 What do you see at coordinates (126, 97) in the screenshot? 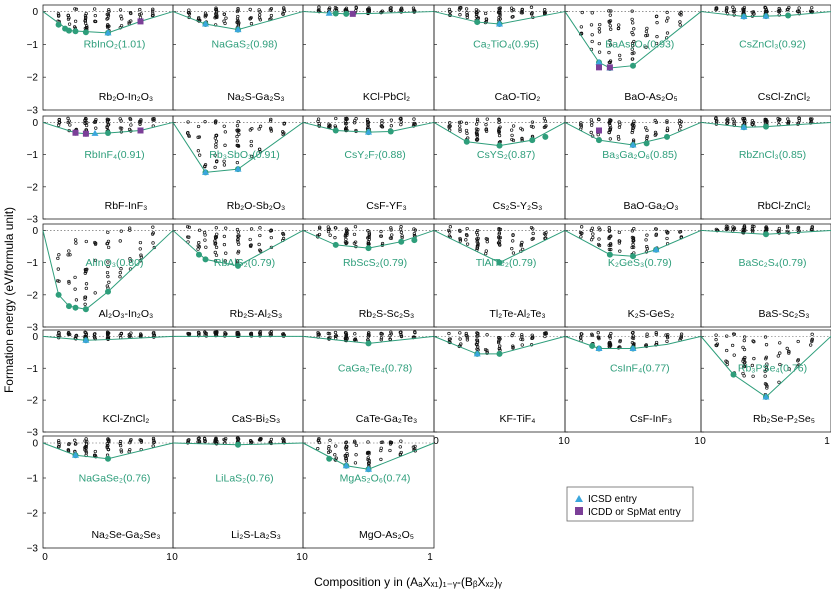
I see `system-label: Rb₂O-In₂O₃` at bounding box center [126, 97].